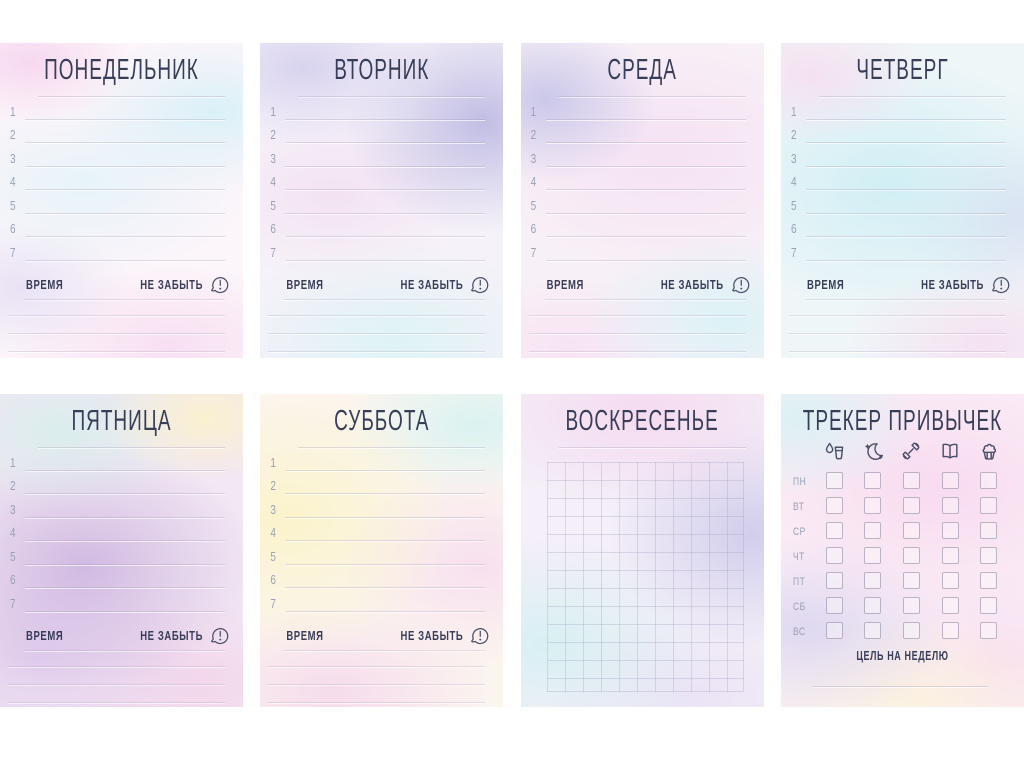 This screenshot has height=768, width=1024. What do you see at coordinates (798, 505) in the screenshot?
I see `tracker-day-label: ВТ` at bounding box center [798, 505].